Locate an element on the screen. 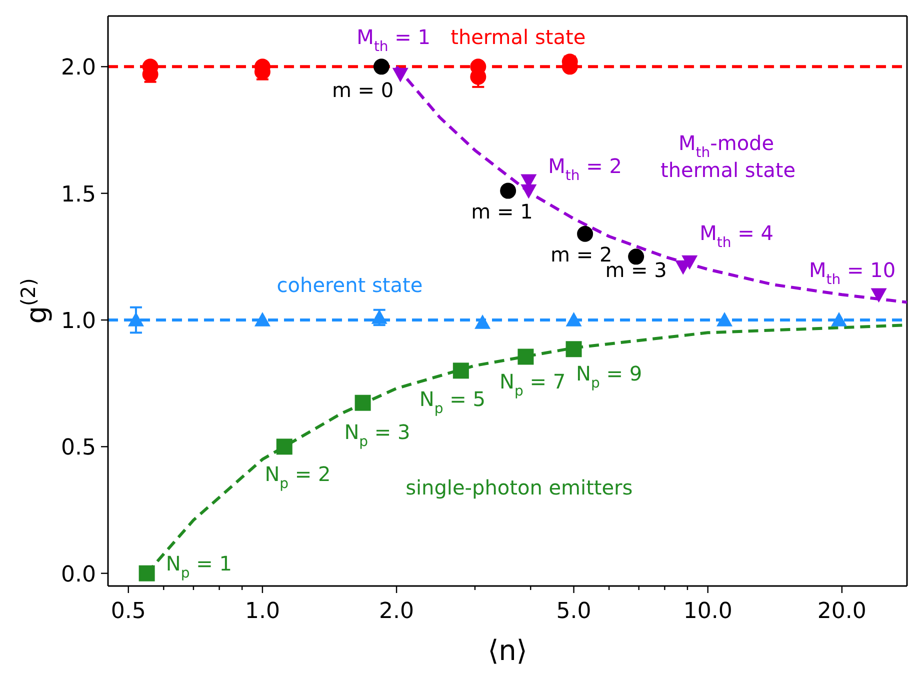 The height and width of the screenshot is (684, 924). y-tick-label: 0.5 is located at coordinates (78, 448).